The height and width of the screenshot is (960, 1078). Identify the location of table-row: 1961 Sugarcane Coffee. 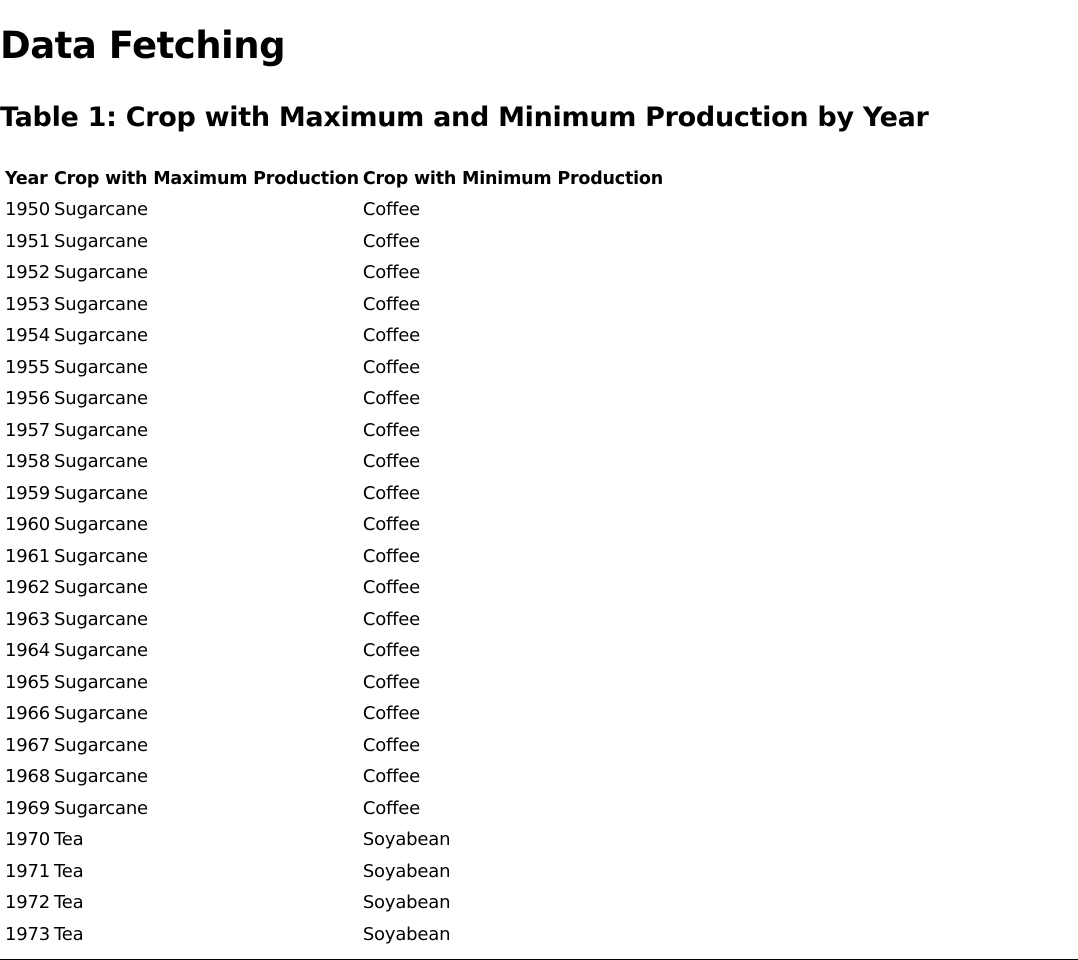
(334, 557).